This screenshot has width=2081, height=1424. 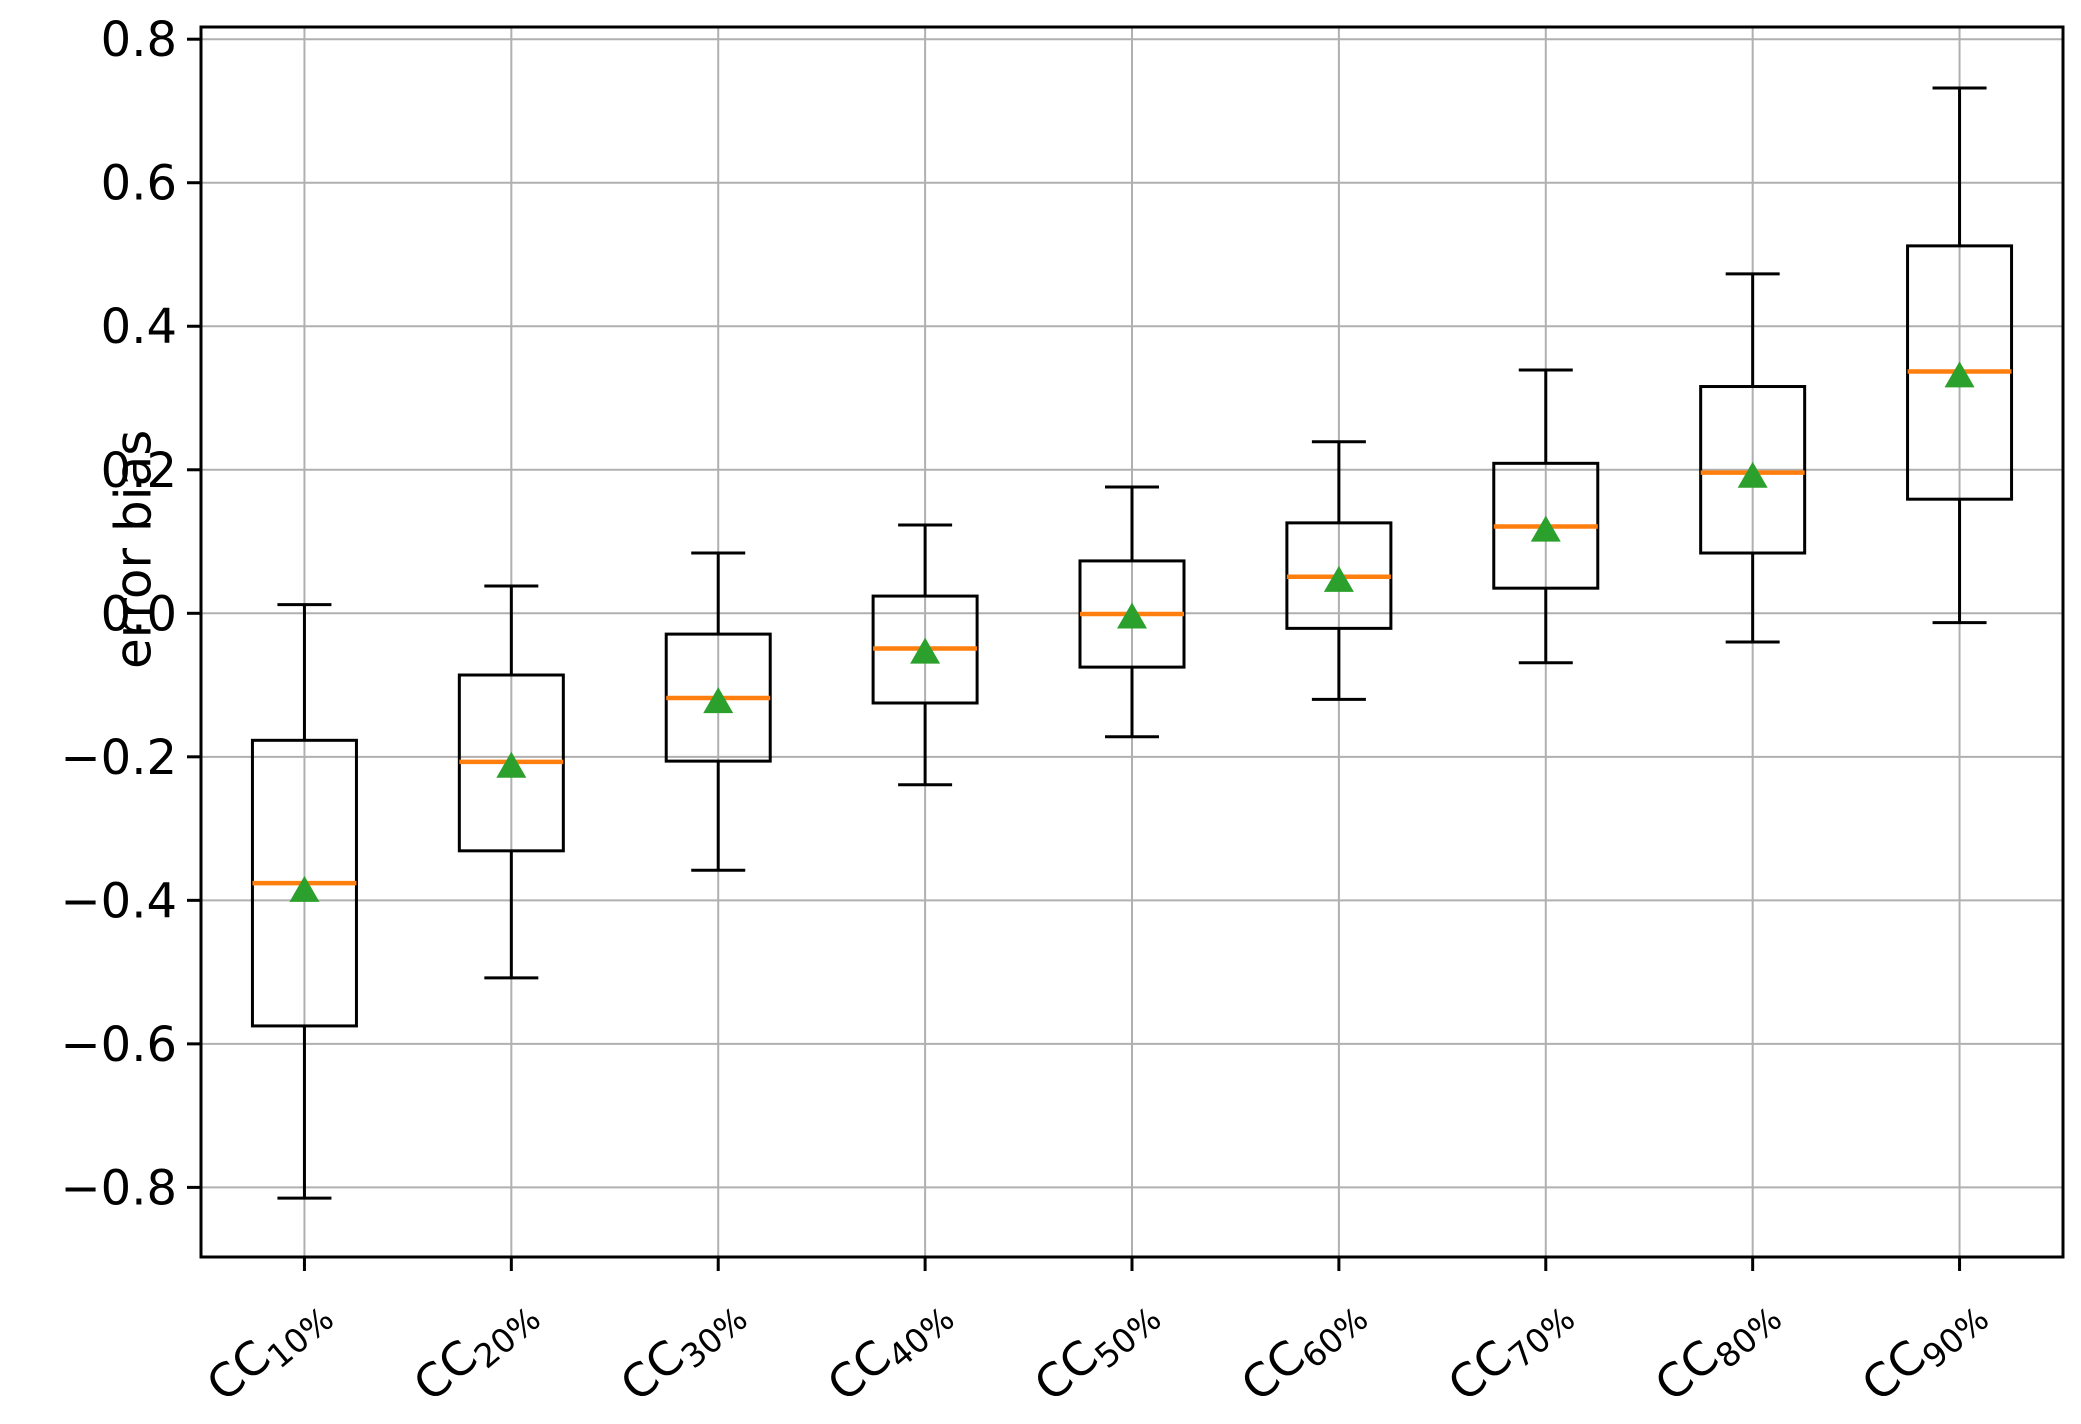 What do you see at coordinates (1096, 1349) in the screenshot?
I see `x-tick-label: CC50%` at bounding box center [1096, 1349].